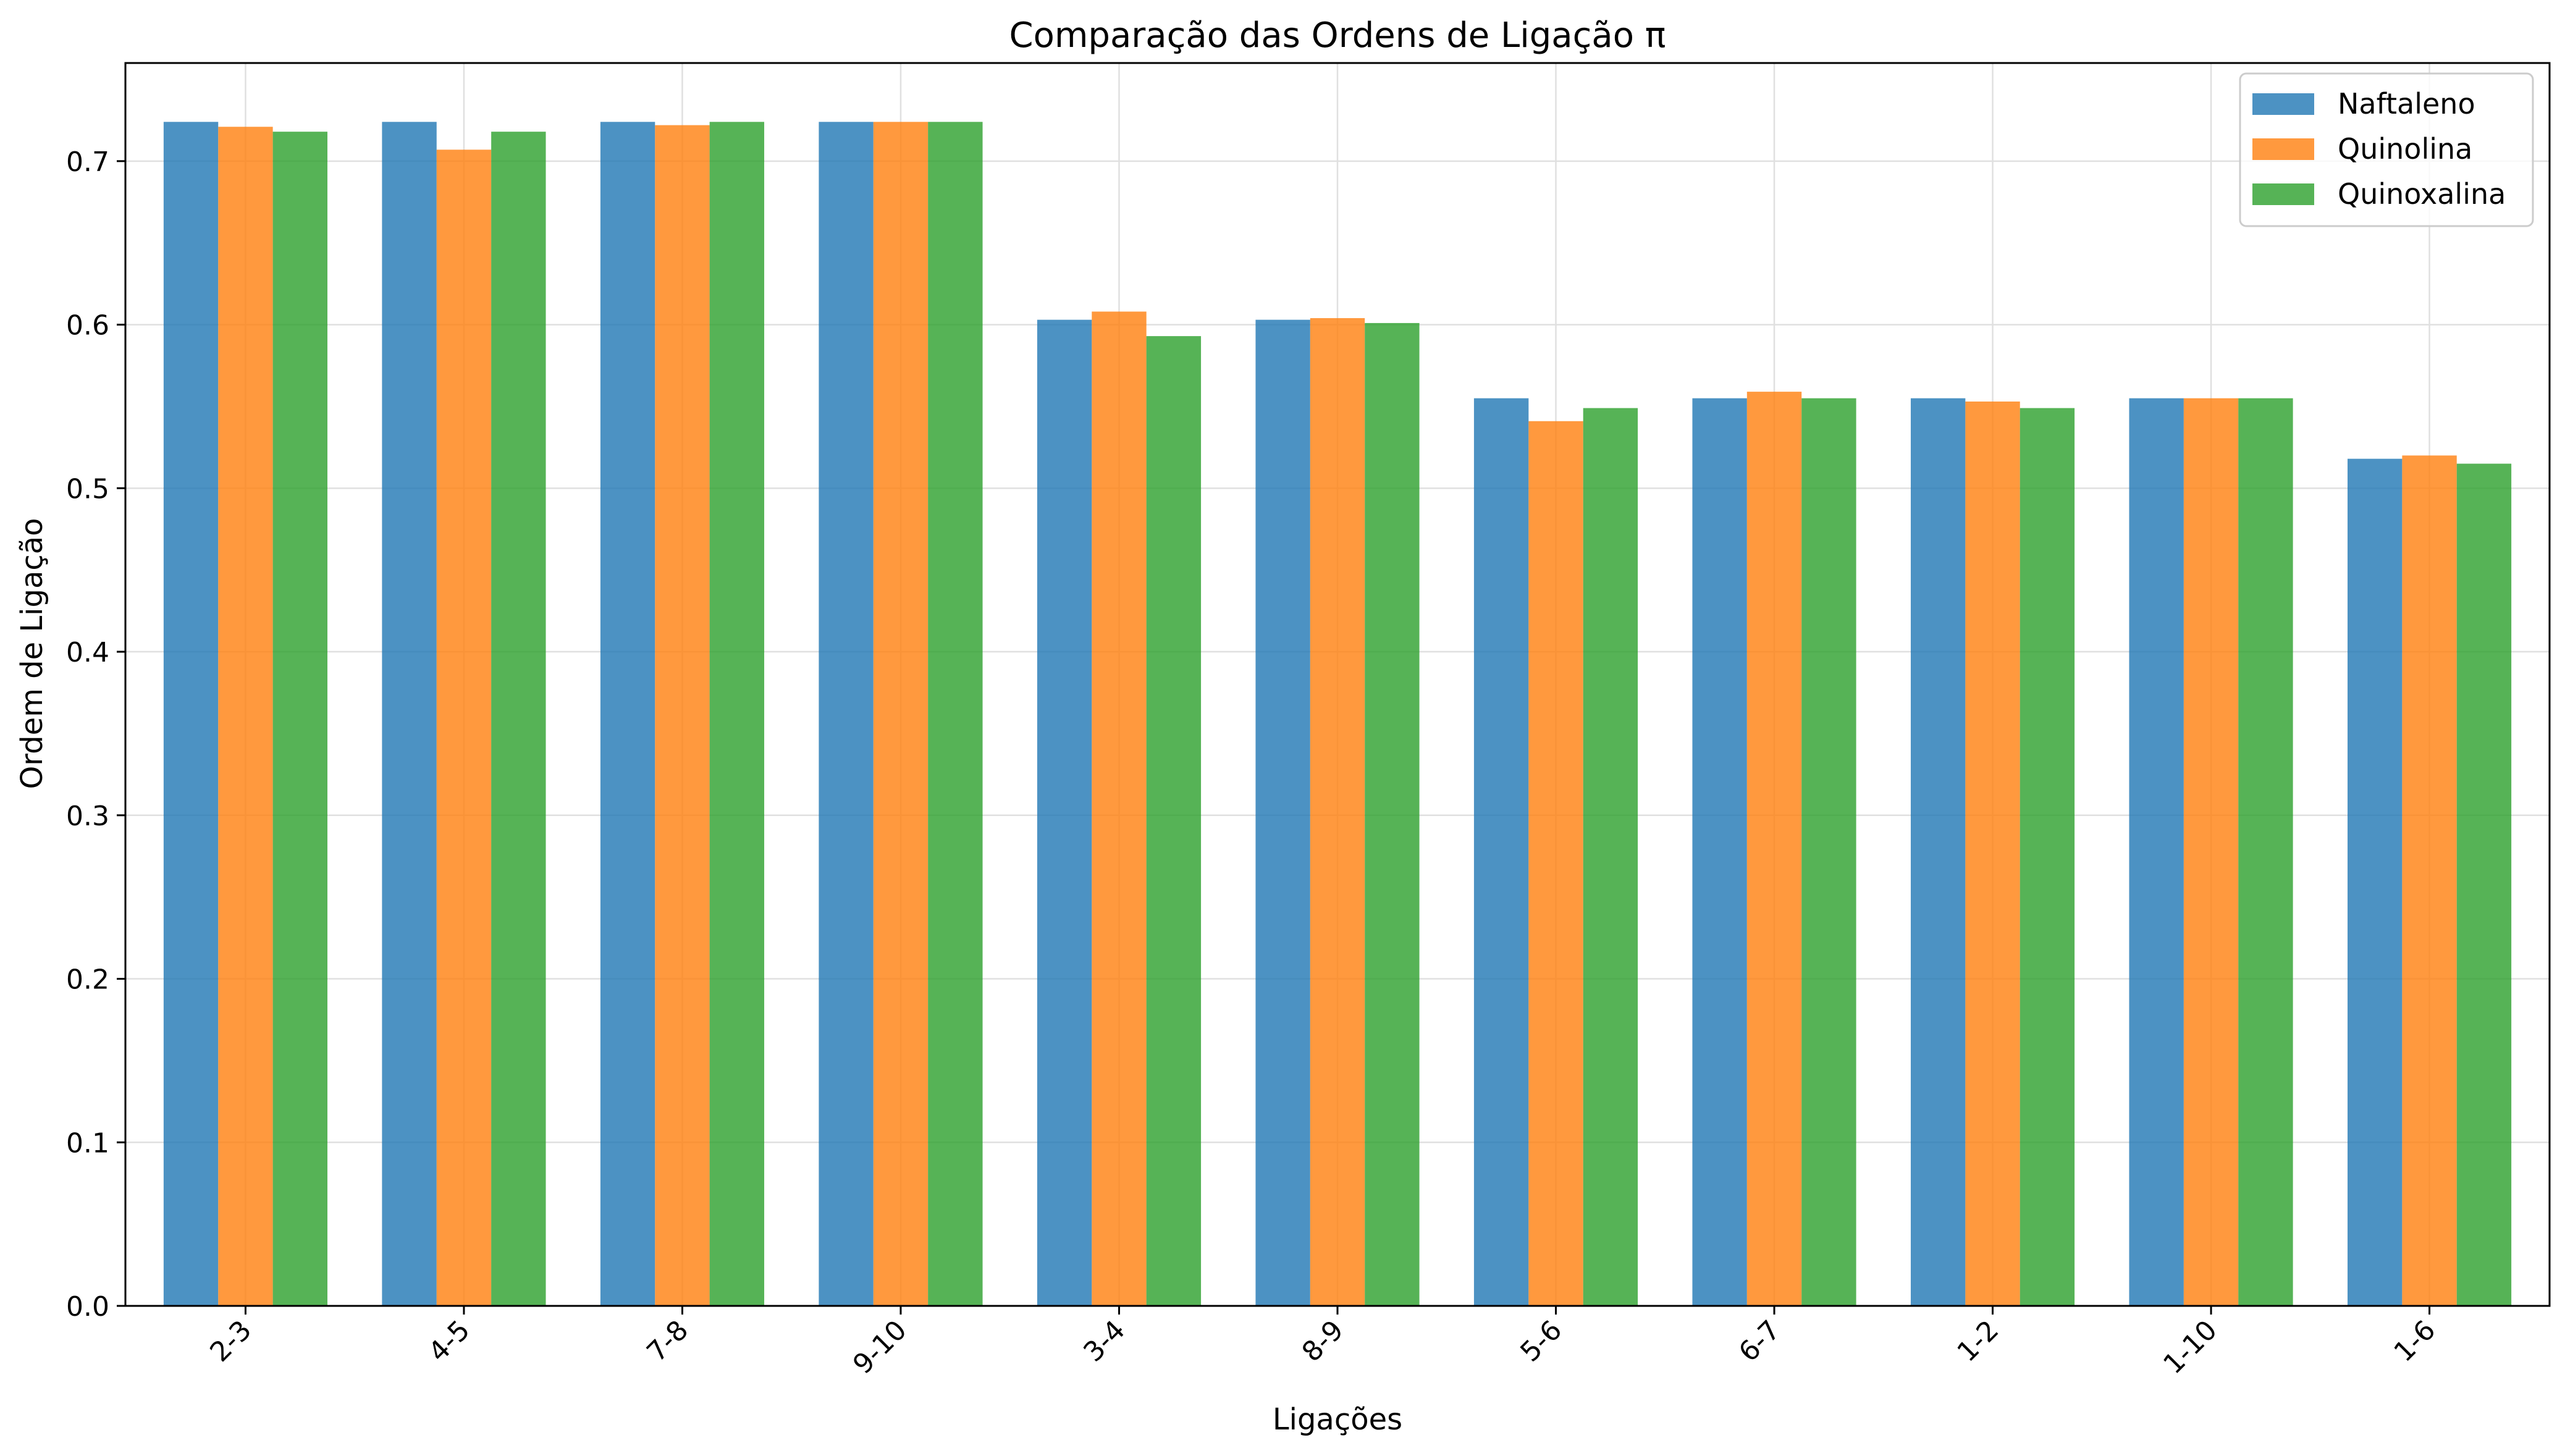 This screenshot has height=1456, width=2565. I want to click on chart-title: Comparação das Ordens de Ligação π, so click(1337, 35).